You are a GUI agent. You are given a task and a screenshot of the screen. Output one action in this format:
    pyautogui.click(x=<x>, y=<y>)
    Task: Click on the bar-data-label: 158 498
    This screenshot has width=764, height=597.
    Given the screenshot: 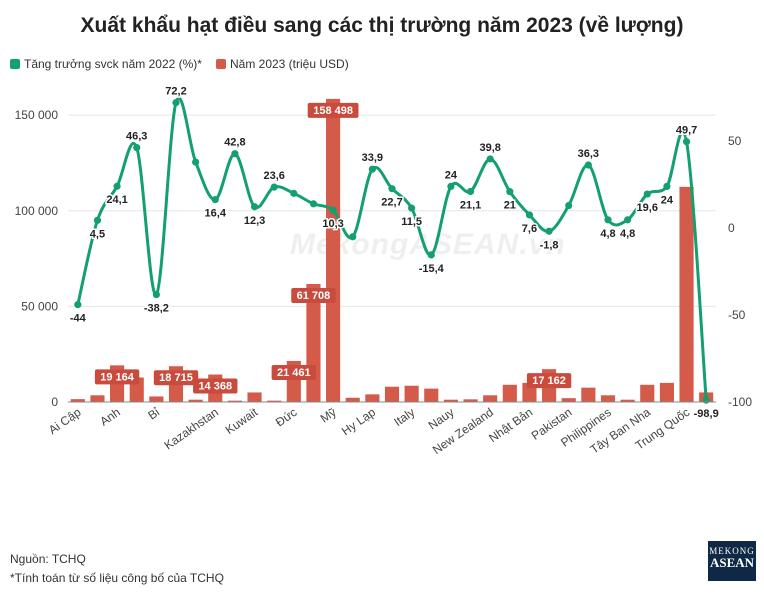 What is the action you would take?
    pyautogui.click(x=333, y=111)
    